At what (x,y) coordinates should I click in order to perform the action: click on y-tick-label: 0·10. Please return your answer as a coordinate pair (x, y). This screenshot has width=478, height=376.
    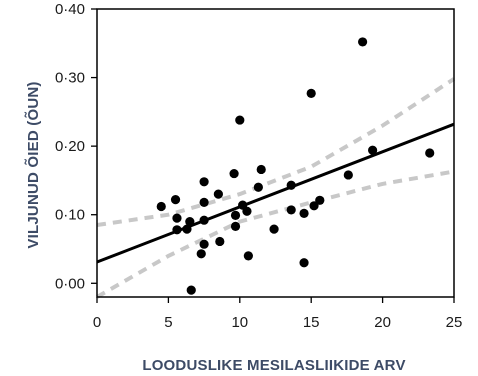
    Looking at the image, I should click on (70, 215).